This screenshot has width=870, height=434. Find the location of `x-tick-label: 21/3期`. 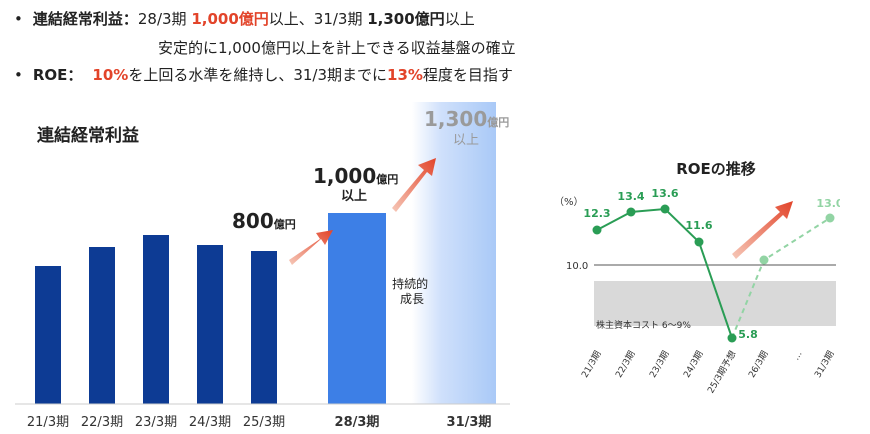

x-tick-label: 21/3期 is located at coordinates (48, 422).